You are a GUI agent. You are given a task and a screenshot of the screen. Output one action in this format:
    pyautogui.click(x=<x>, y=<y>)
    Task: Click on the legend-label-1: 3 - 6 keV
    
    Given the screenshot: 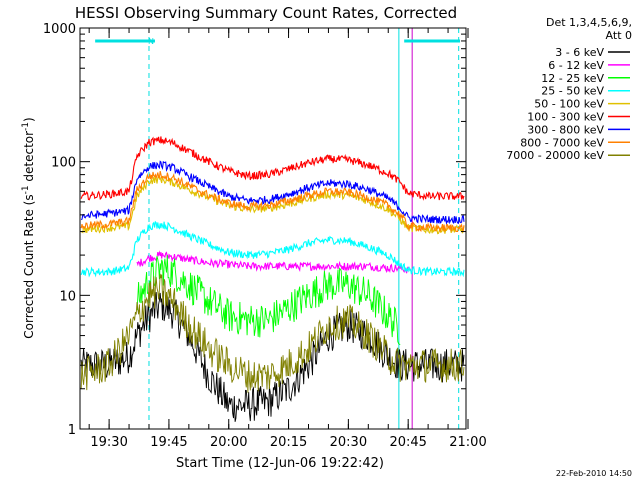 What is the action you would take?
    pyautogui.click(x=579, y=52)
    